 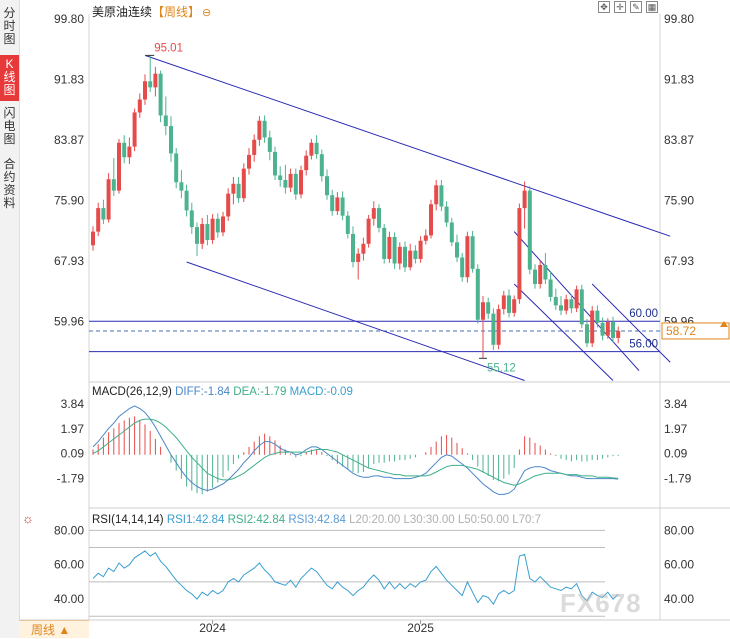 I want to click on sidebar-tab-0: 分时图, so click(x=9, y=26).